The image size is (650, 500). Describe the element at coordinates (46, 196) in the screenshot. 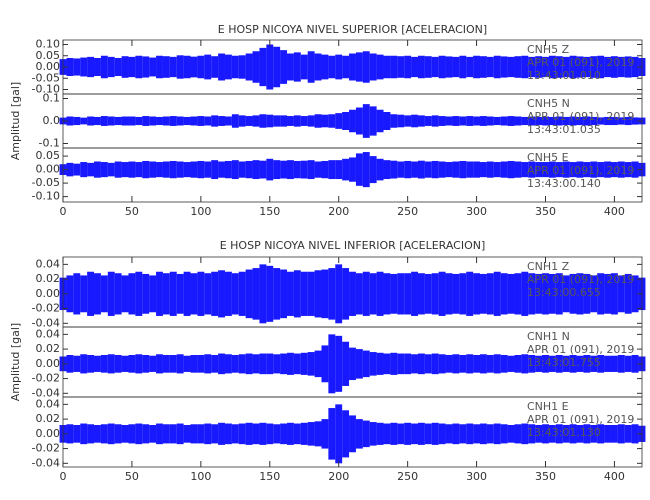

I see `y-tick-label: -0.10` at that location.